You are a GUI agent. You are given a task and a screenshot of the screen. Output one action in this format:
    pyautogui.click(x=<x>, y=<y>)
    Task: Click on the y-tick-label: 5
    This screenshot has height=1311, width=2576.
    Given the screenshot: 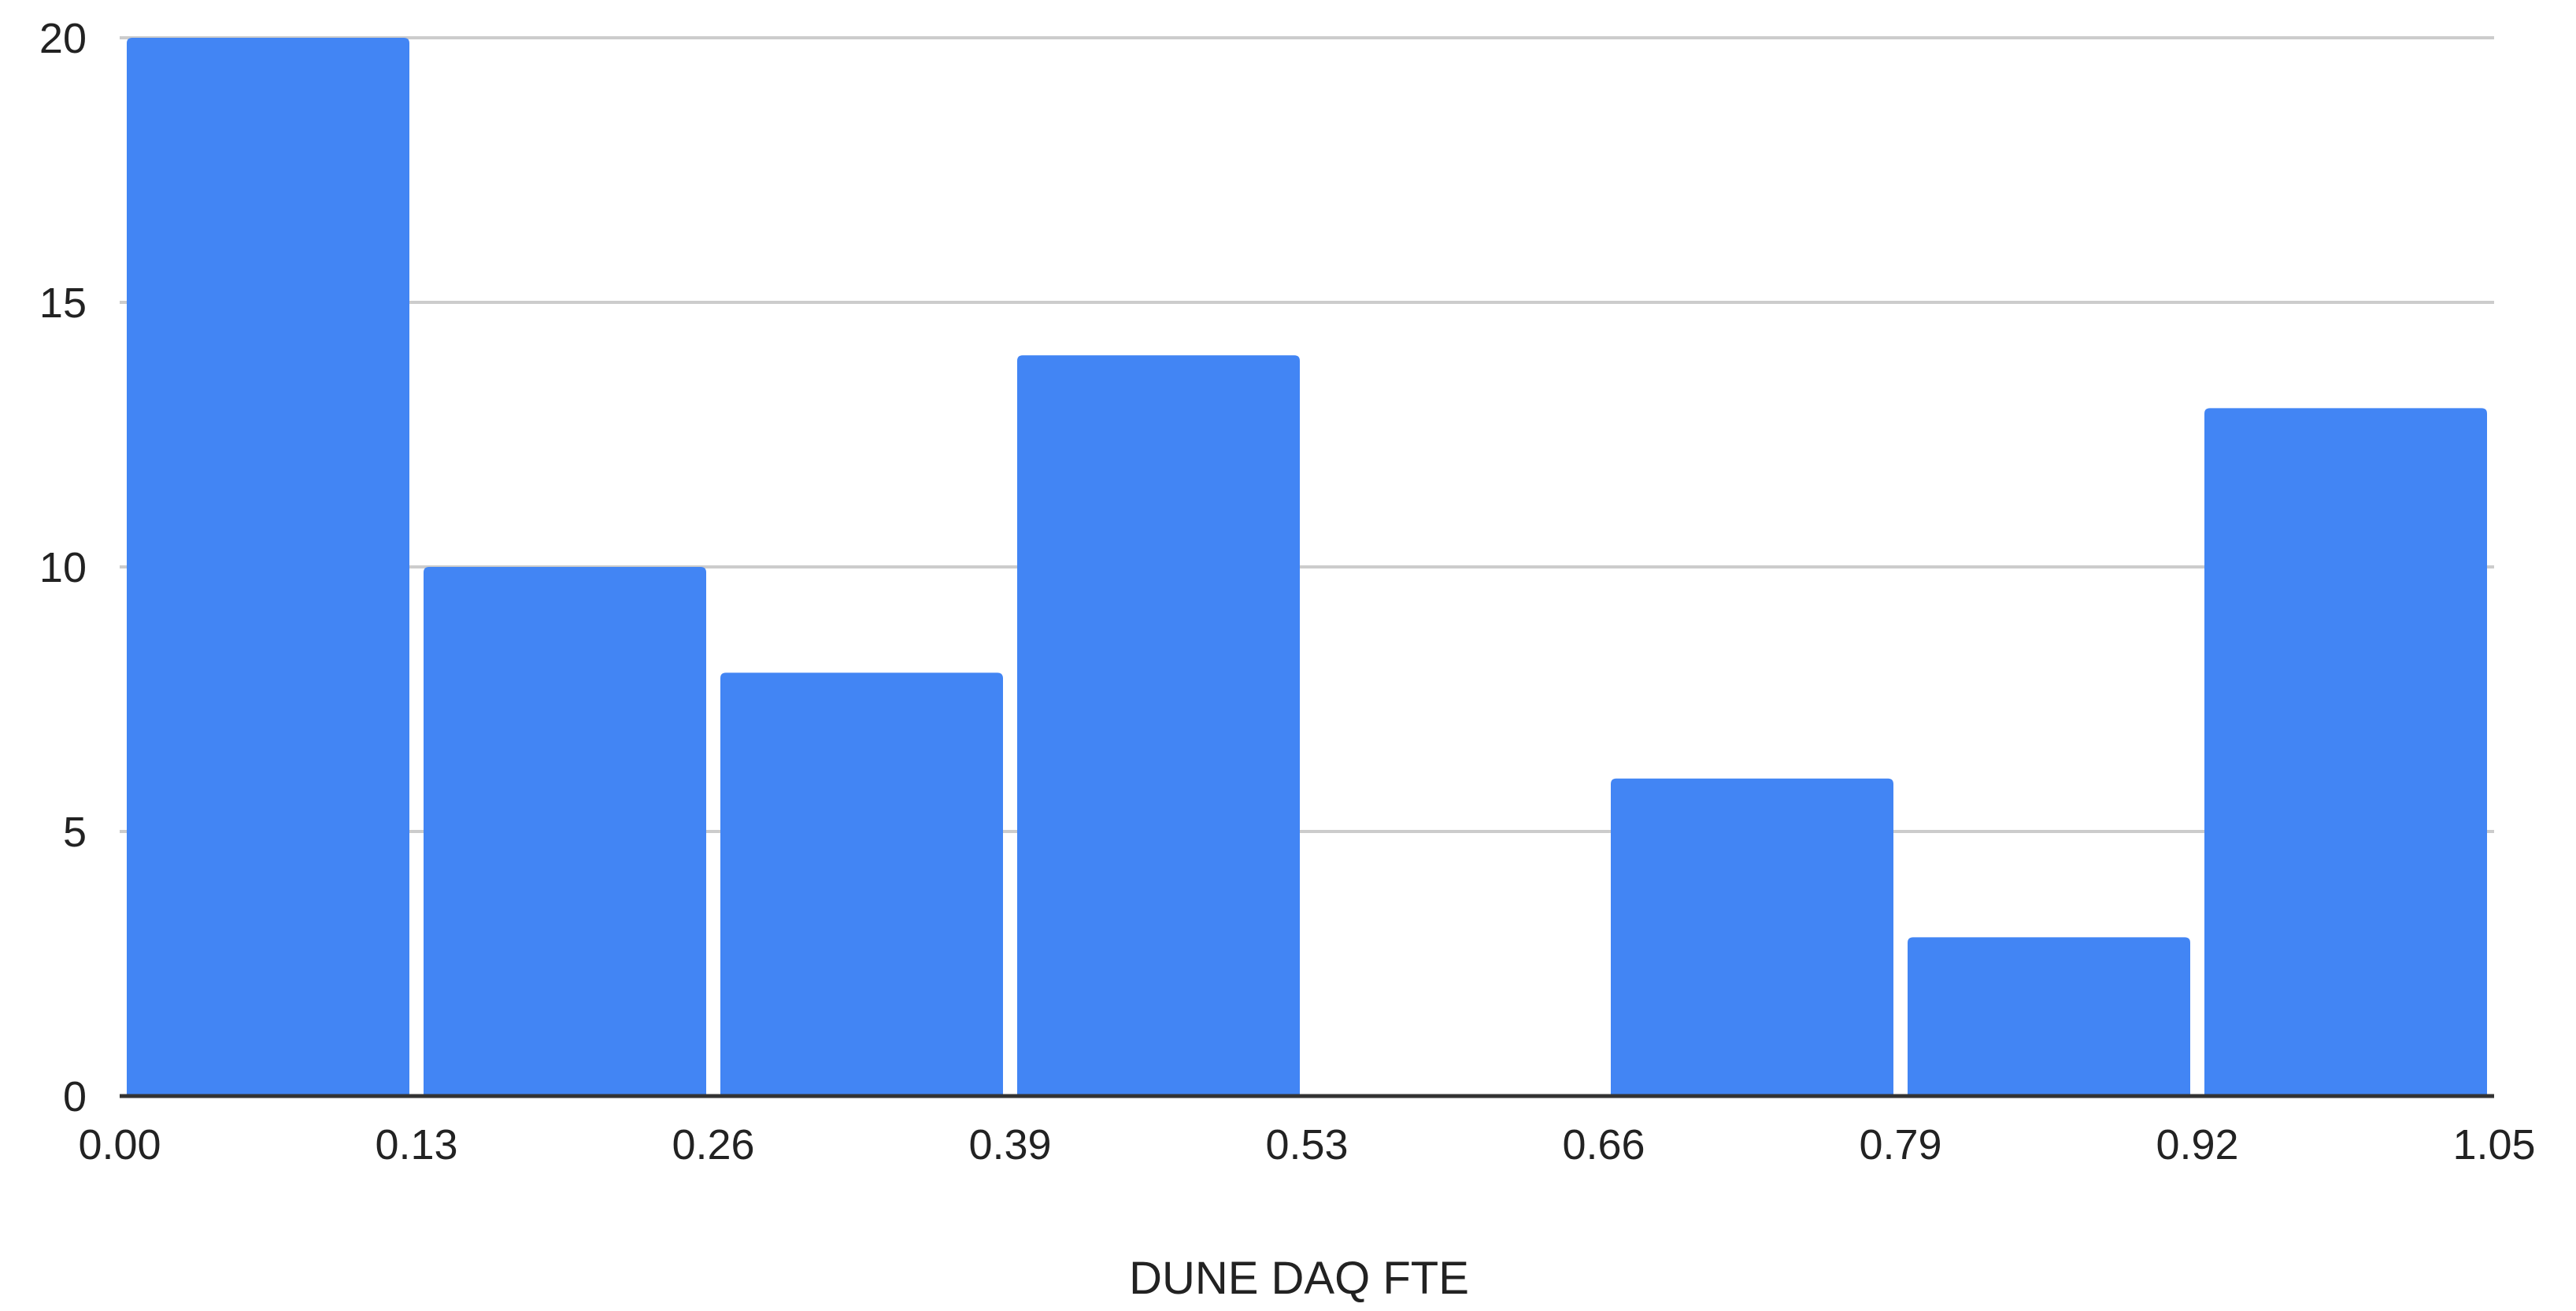 What is the action you would take?
    pyautogui.click(x=75, y=832)
    